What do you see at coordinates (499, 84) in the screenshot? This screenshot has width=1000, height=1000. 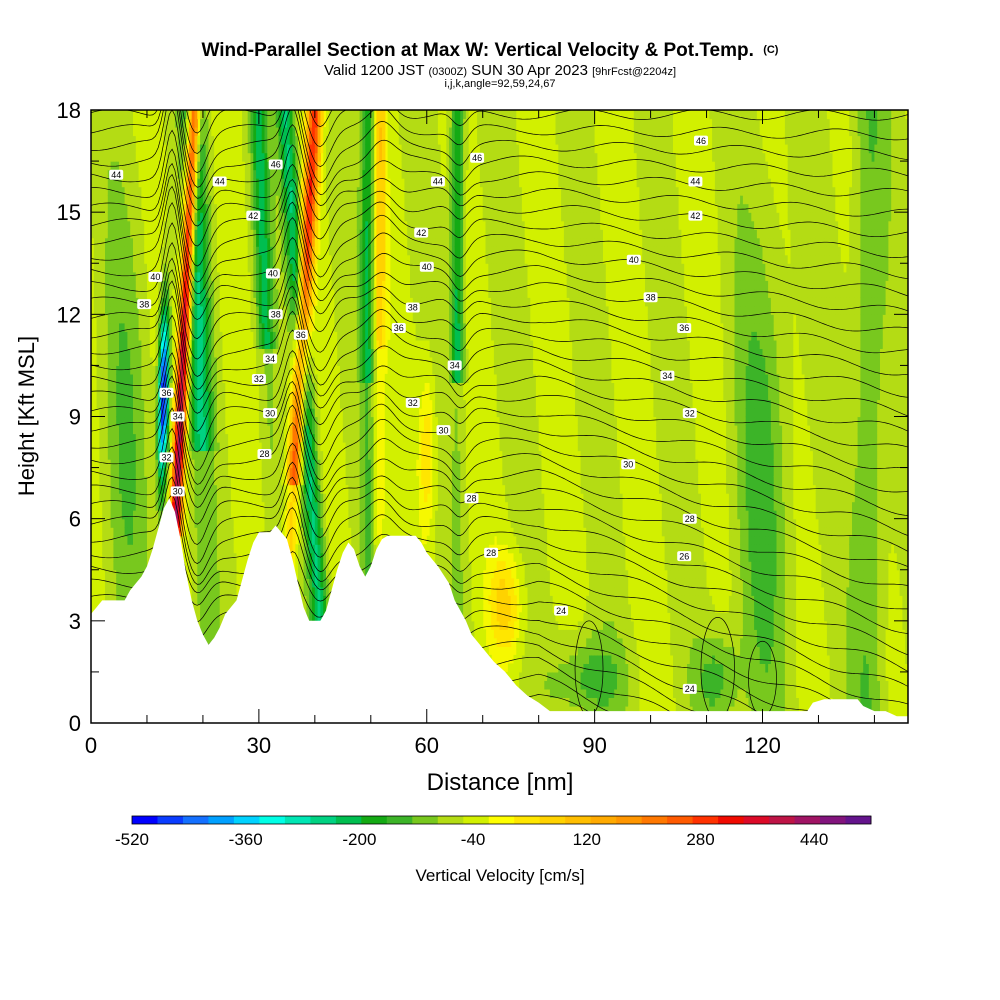 I see `chart-subtitle-indices: i,j,k,angle=92,59,24,67` at bounding box center [499, 84].